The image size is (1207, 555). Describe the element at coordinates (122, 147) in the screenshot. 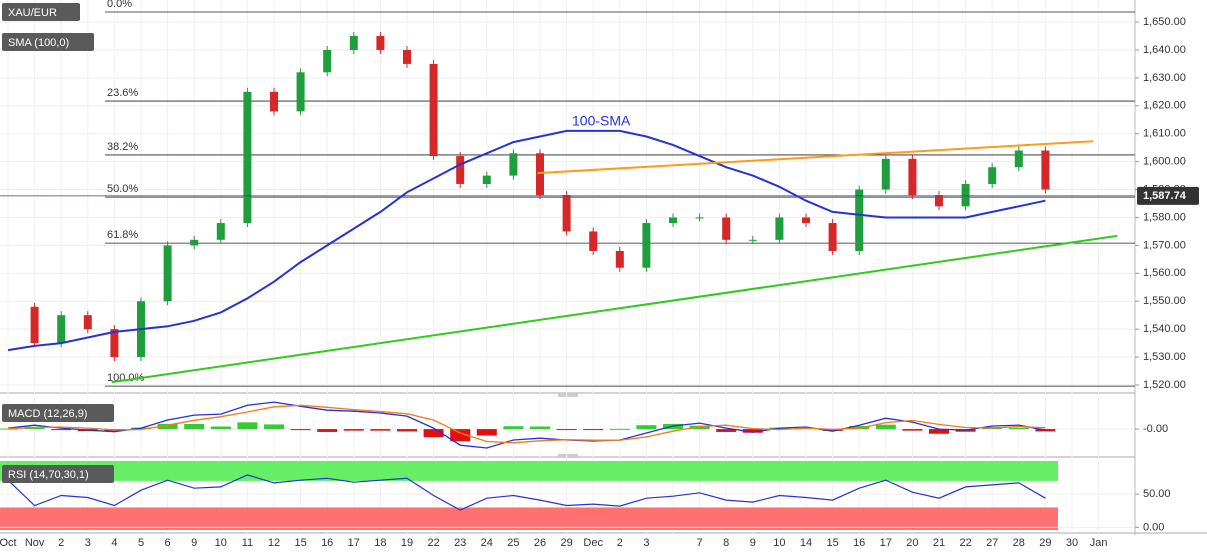

I see `fib-label: 38.2%` at that location.